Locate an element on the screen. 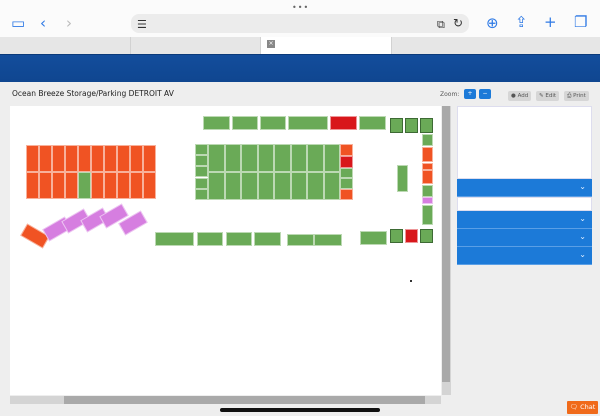  reader-icon: ☰ is located at coordinates (142, 24).